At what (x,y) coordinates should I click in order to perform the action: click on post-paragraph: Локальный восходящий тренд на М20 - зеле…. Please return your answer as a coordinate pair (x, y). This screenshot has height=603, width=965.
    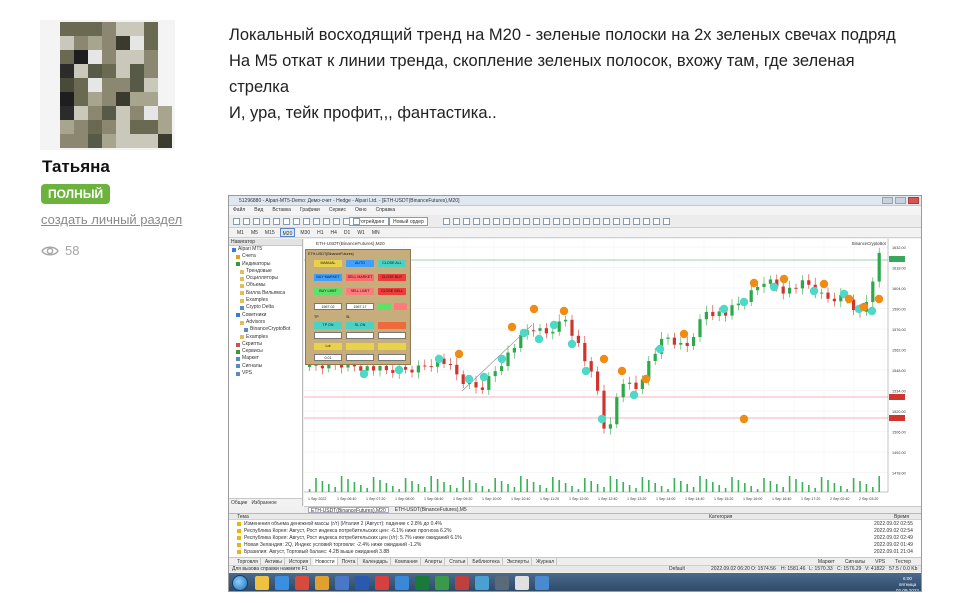
    Looking at the image, I should click on (562, 35).